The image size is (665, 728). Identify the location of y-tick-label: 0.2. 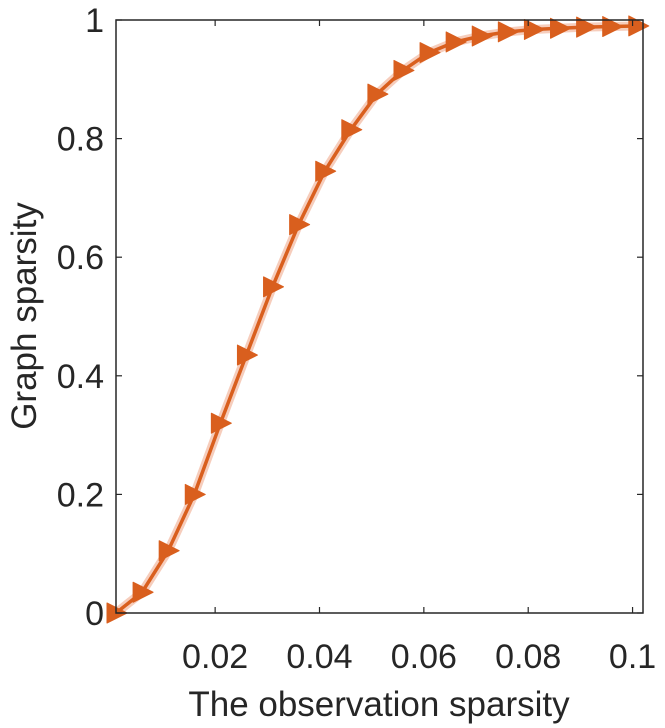
(80, 495).